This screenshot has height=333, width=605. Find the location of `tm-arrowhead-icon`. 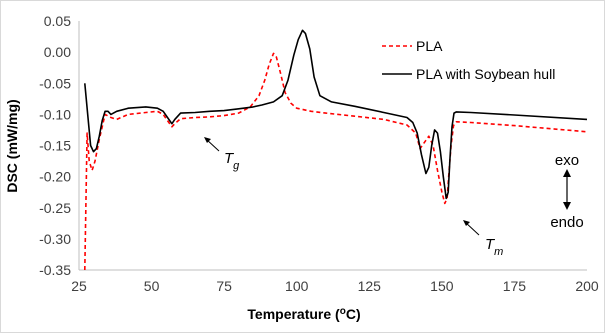

tm-arrowhead-icon is located at coordinates (466, 223).